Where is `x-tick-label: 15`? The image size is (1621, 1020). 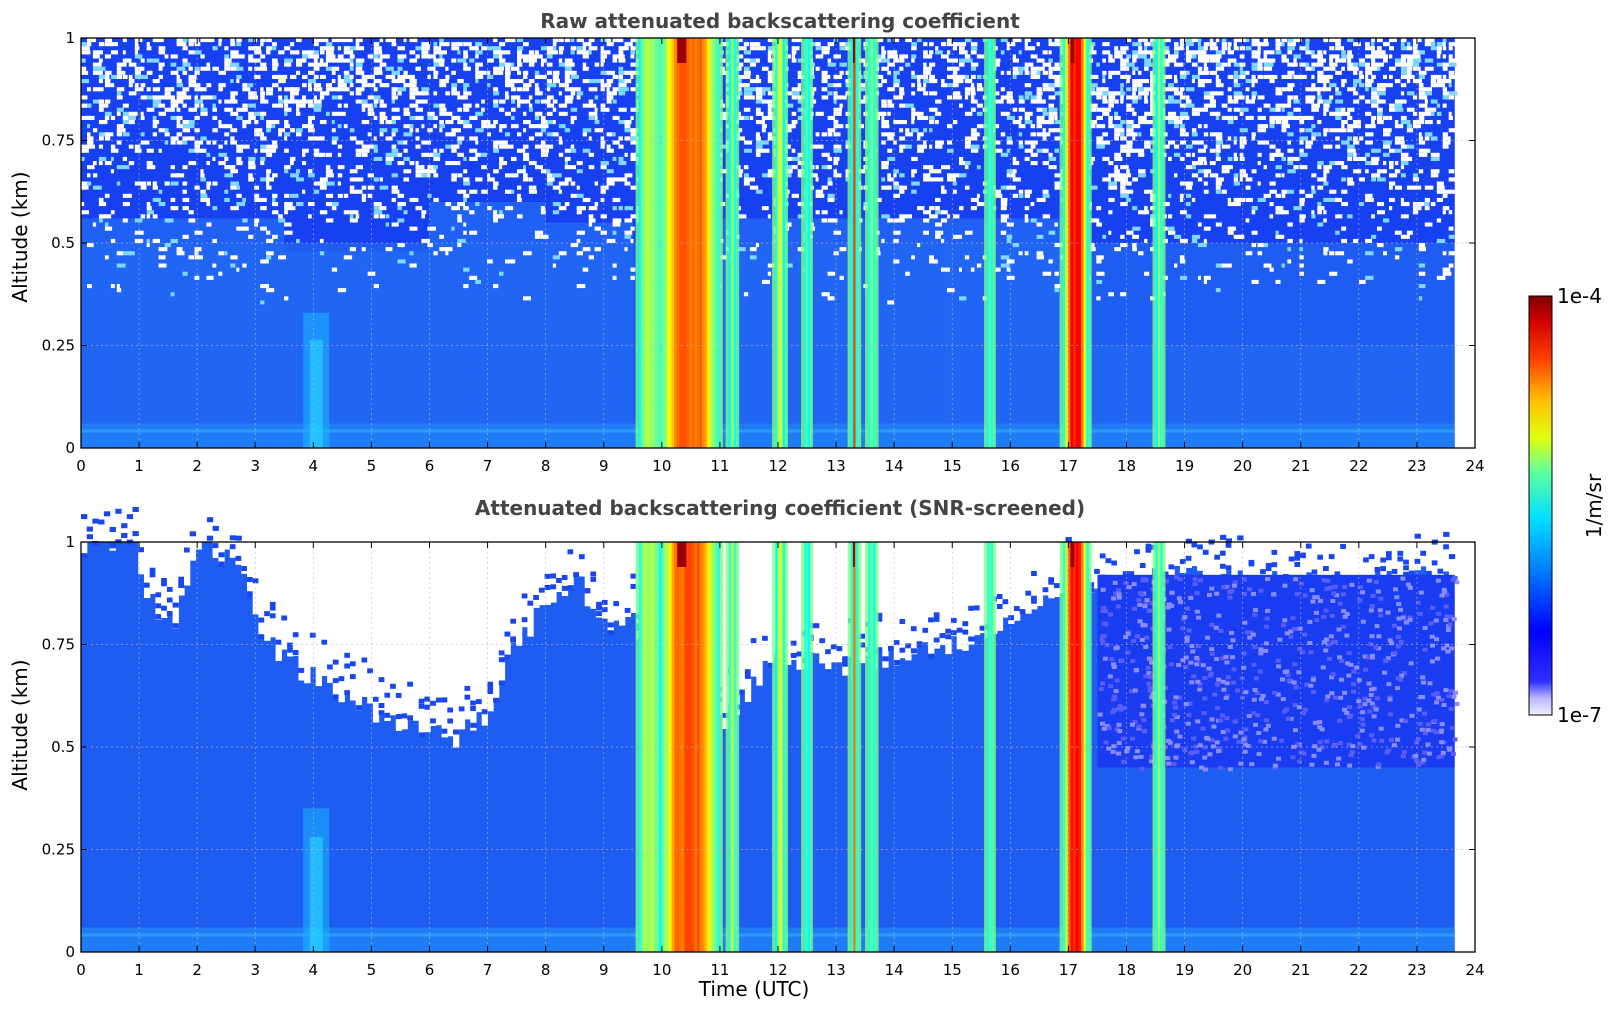
x-tick-label: 15 is located at coordinates (952, 466).